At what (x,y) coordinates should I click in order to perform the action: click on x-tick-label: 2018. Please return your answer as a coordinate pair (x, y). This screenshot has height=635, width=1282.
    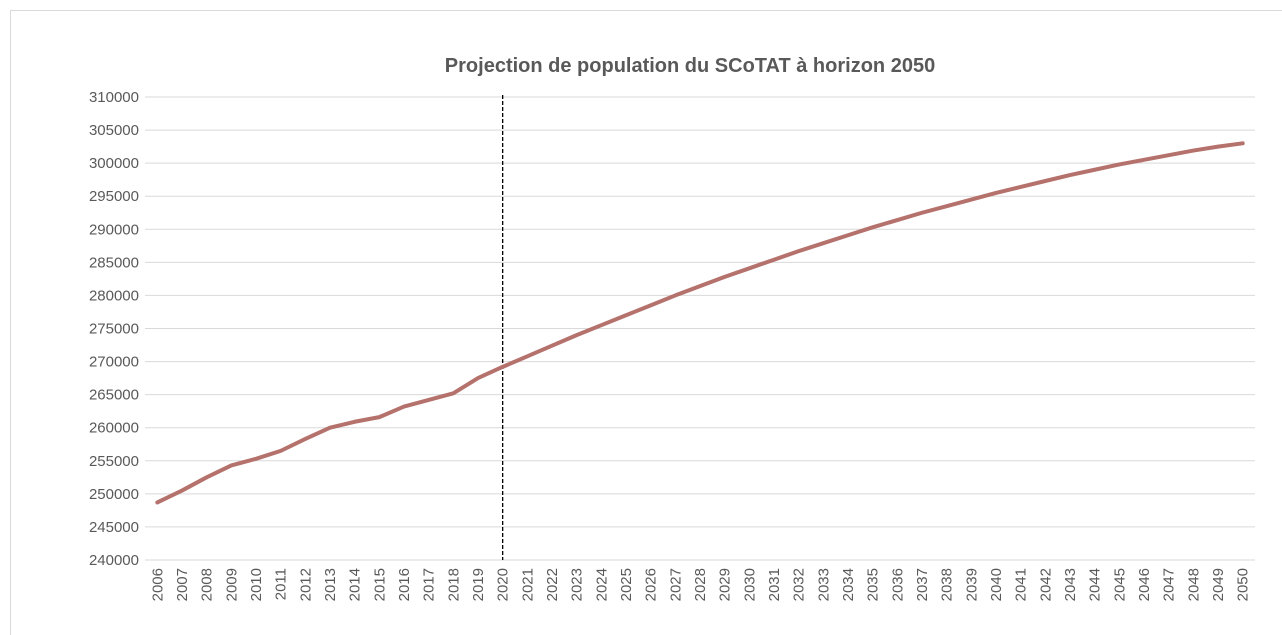
    Looking at the image, I should click on (453, 584).